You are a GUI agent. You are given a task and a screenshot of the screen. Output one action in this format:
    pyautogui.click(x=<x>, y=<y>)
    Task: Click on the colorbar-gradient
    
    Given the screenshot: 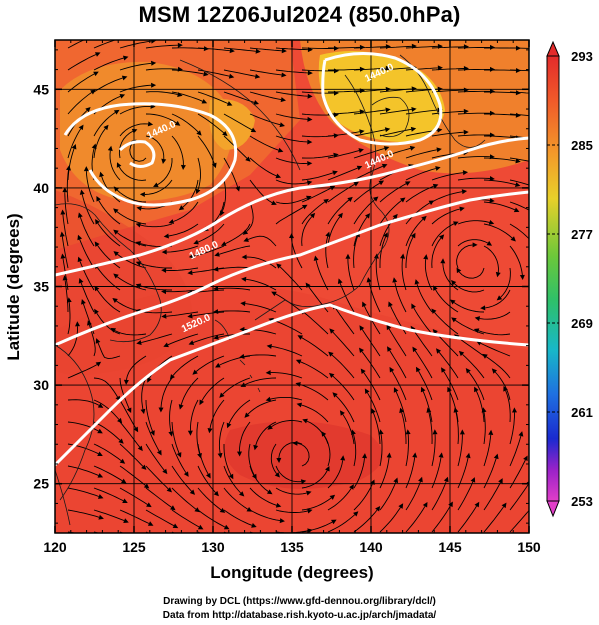 What is the action you would take?
    pyautogui.click(x=553, y=278)
    